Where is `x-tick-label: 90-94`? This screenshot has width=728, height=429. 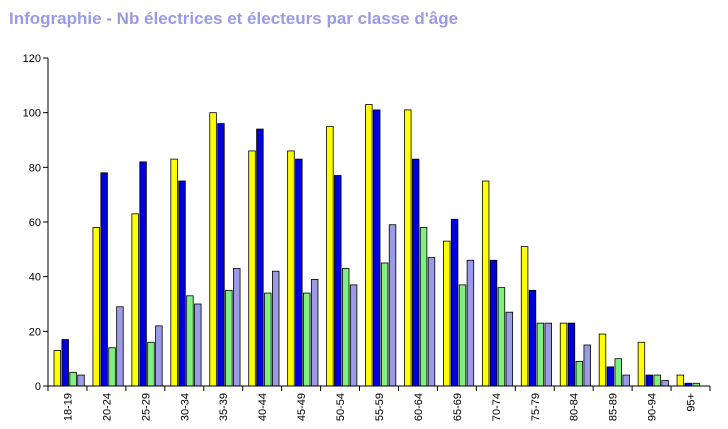
x-tick-label: 90-94 is located at coordinates (653, 407).